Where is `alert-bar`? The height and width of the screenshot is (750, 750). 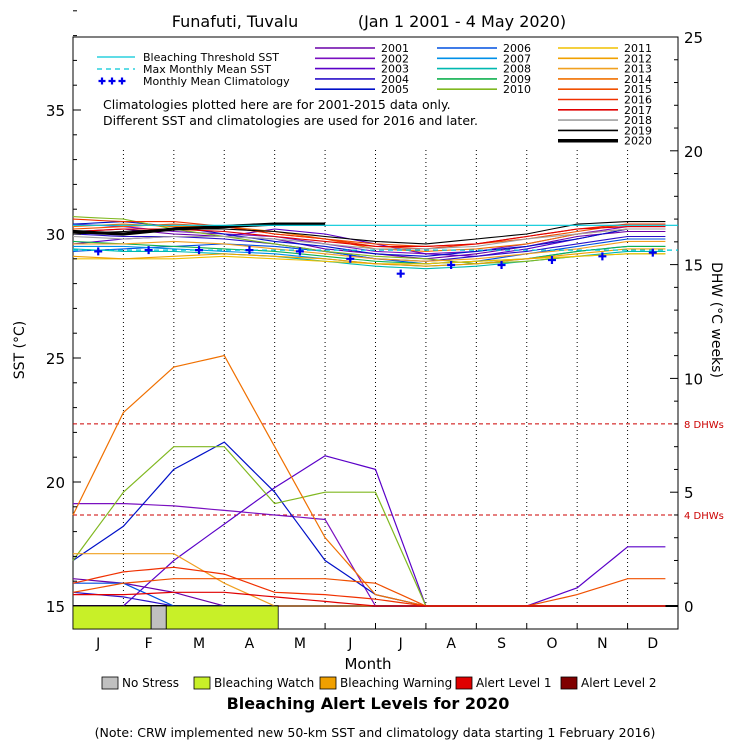
alert-bar is located at coordinates (175, 617).